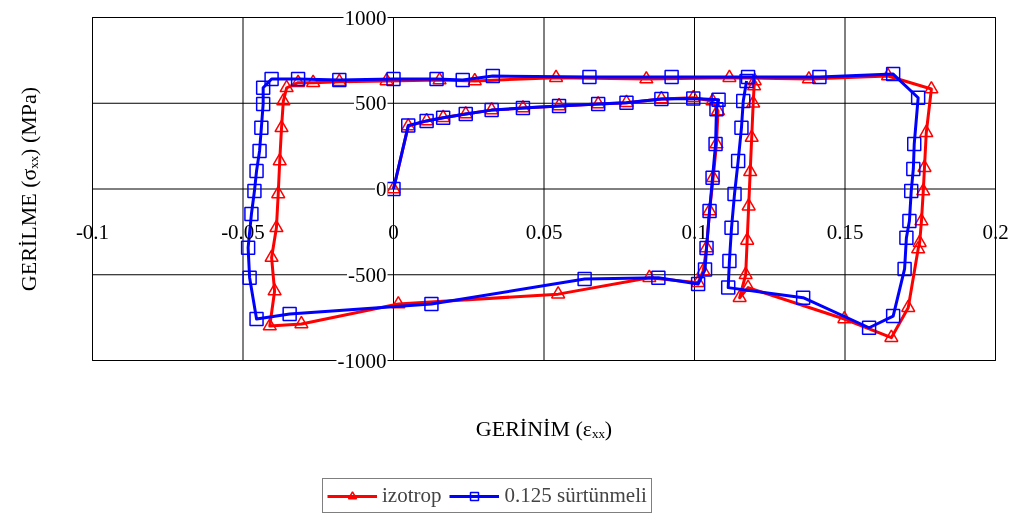 The height and width of the screenshot is (515, 1023). What do you see at coordinates (362, 360) in the screenshot?
I see `y-tick-label: -1000` at bounding box center [362, 360].